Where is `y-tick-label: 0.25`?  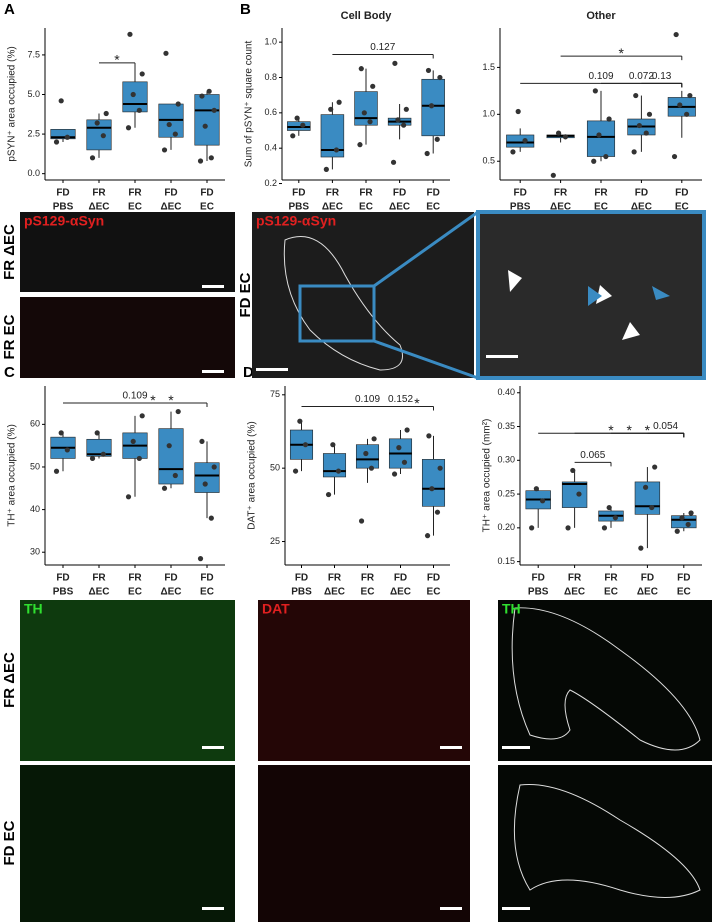
y-tick-label: 0.25 is located at coordinates (506, 493).